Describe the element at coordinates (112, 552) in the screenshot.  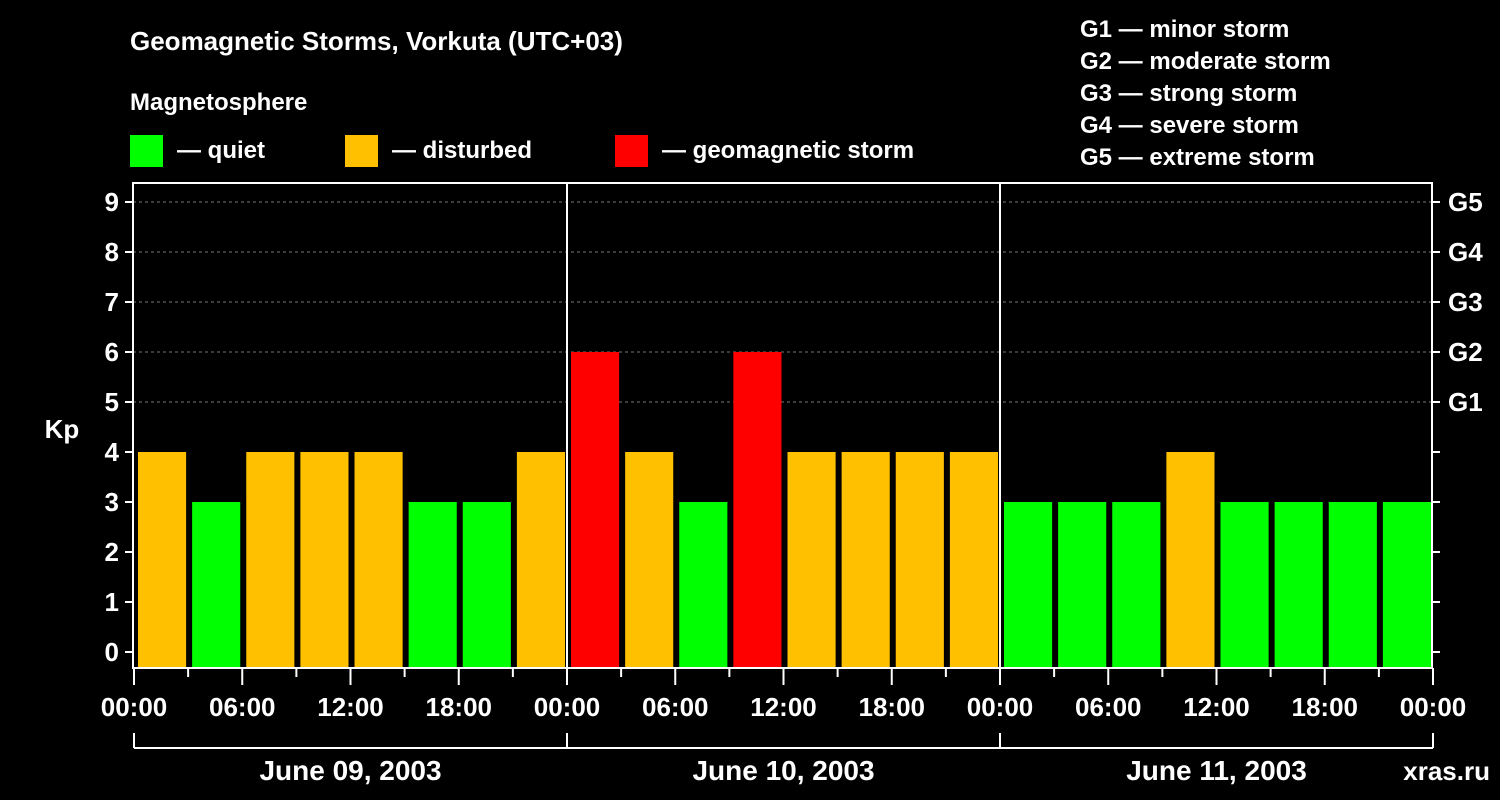
I see `y-tick-label: 2` at that location.